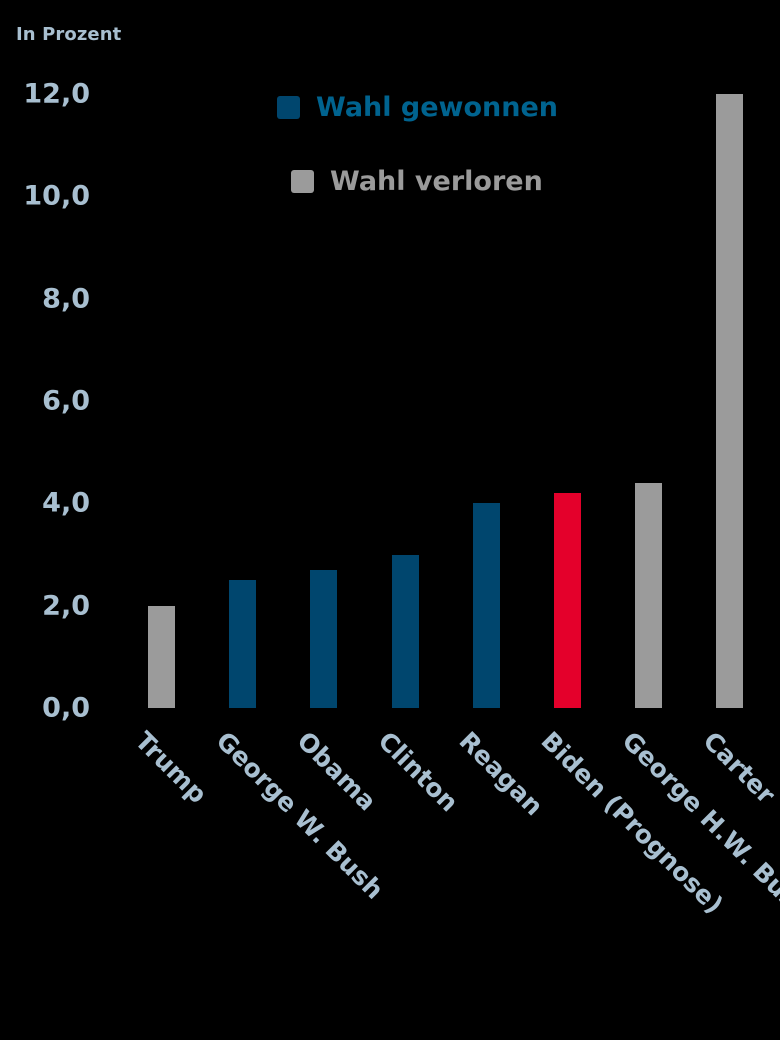 The image size is (780, 1040). I want to click on y-axis-tick: 8,0, so click(66, 299).